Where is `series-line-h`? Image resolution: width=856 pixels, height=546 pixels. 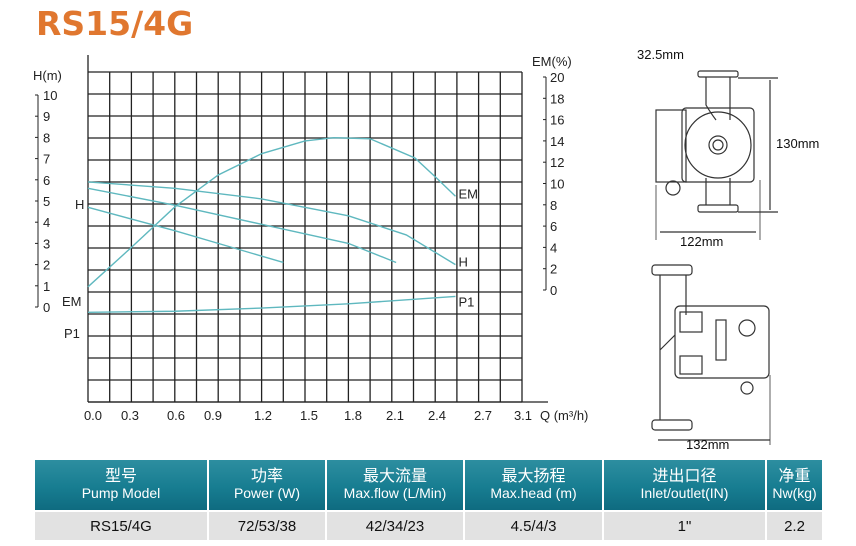
series-line-h is located at coordinates (271, 223).